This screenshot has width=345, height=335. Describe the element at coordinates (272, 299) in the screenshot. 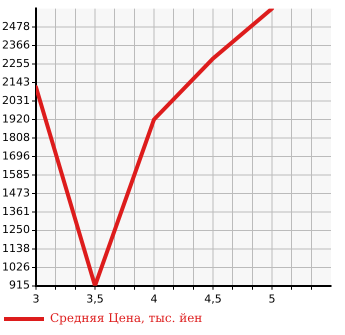

I see `x-tick-label: 5` at that location.